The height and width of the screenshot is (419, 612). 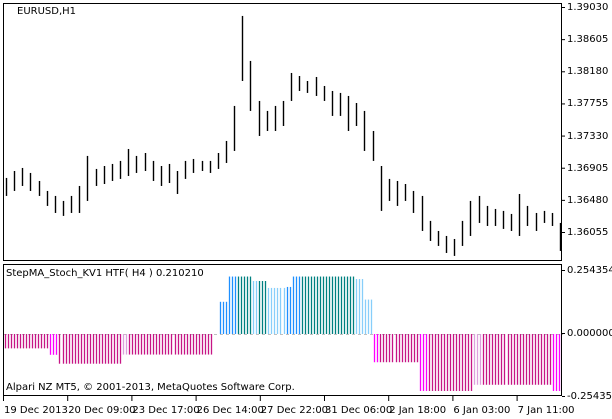 I want to click on time-tick-label: 27 Dec 22:00, so click(x=294, y=410).